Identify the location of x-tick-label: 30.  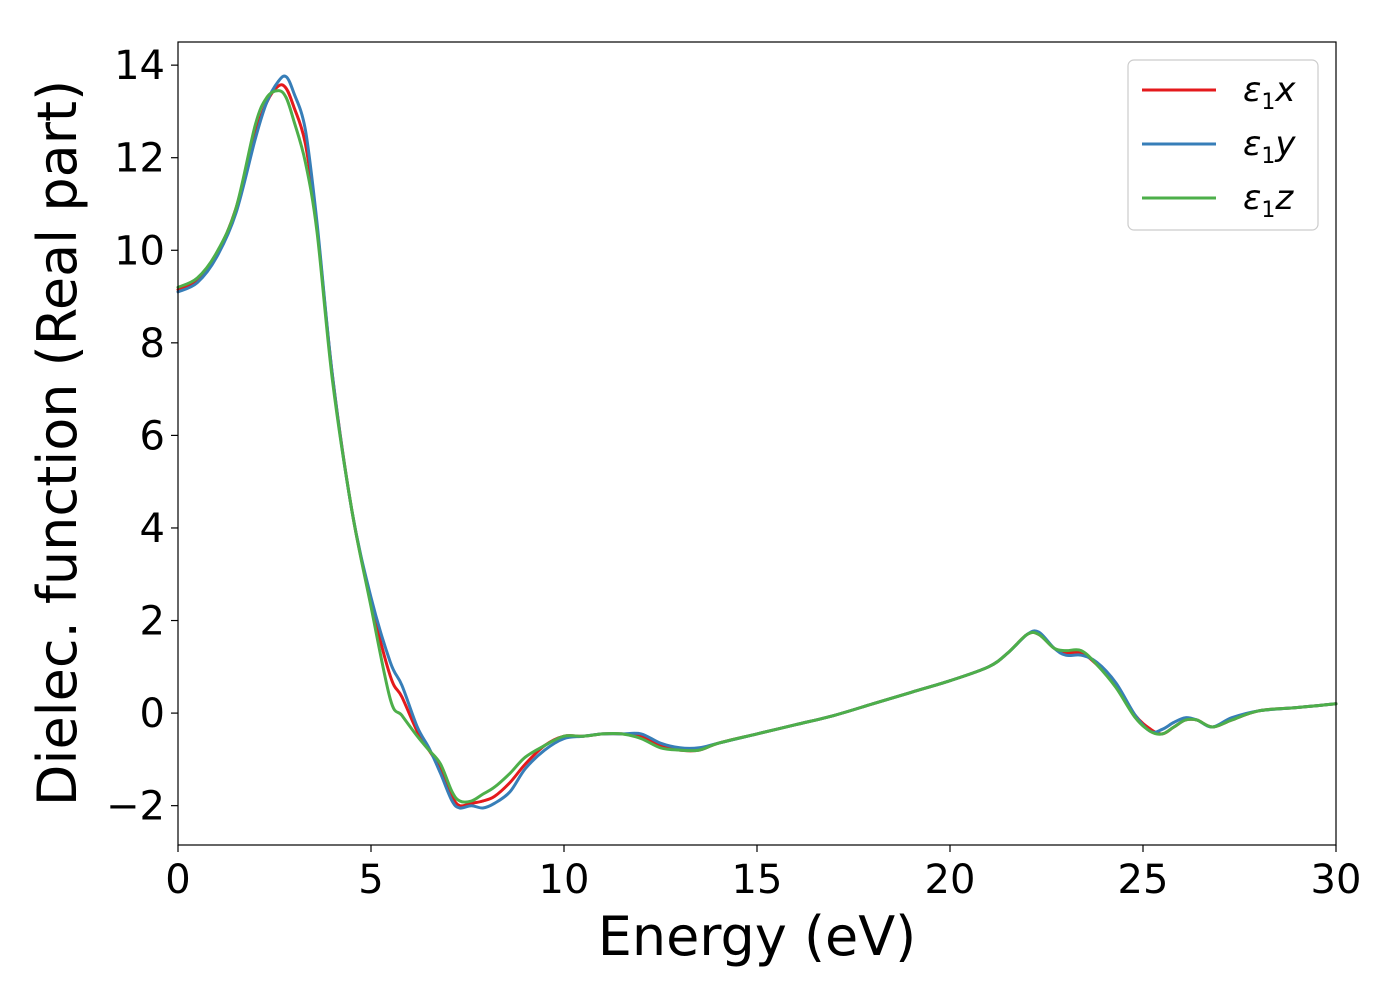
(1336, 880).